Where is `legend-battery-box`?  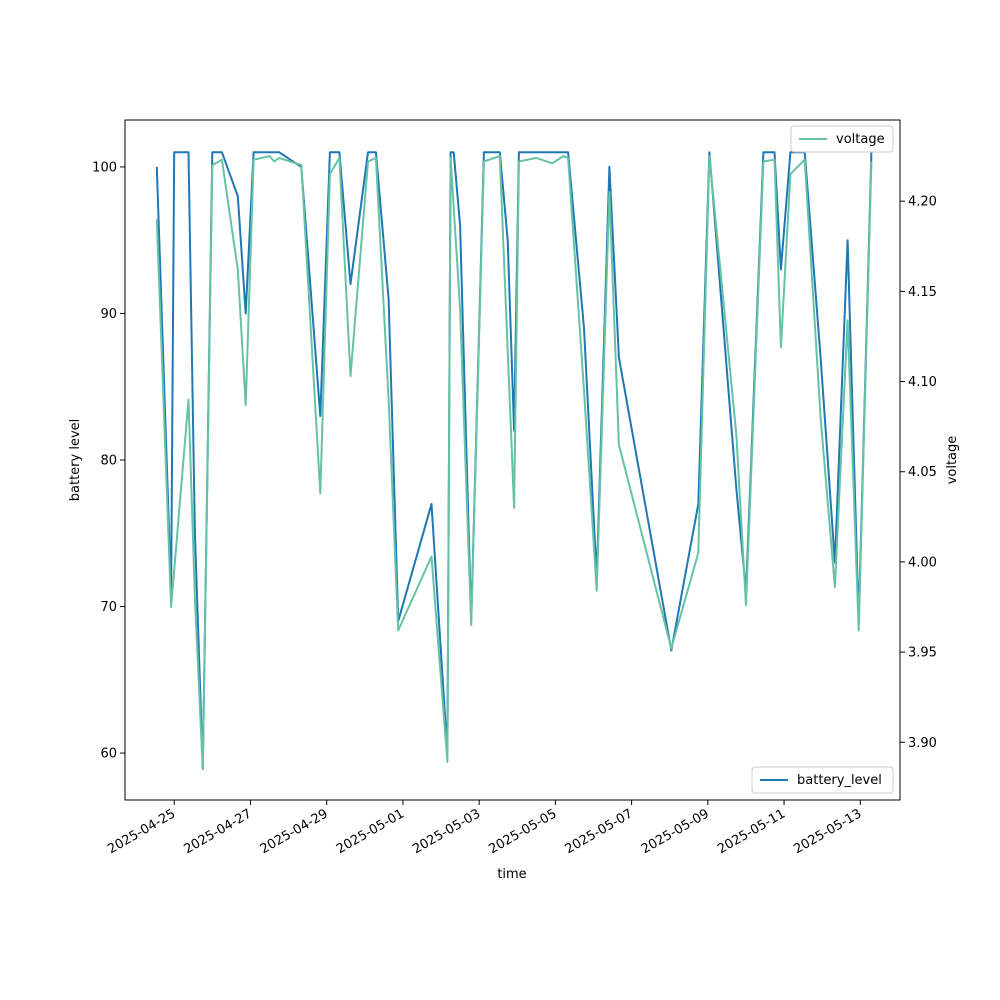 legend-battery-box is located at coordinates (822, 780).